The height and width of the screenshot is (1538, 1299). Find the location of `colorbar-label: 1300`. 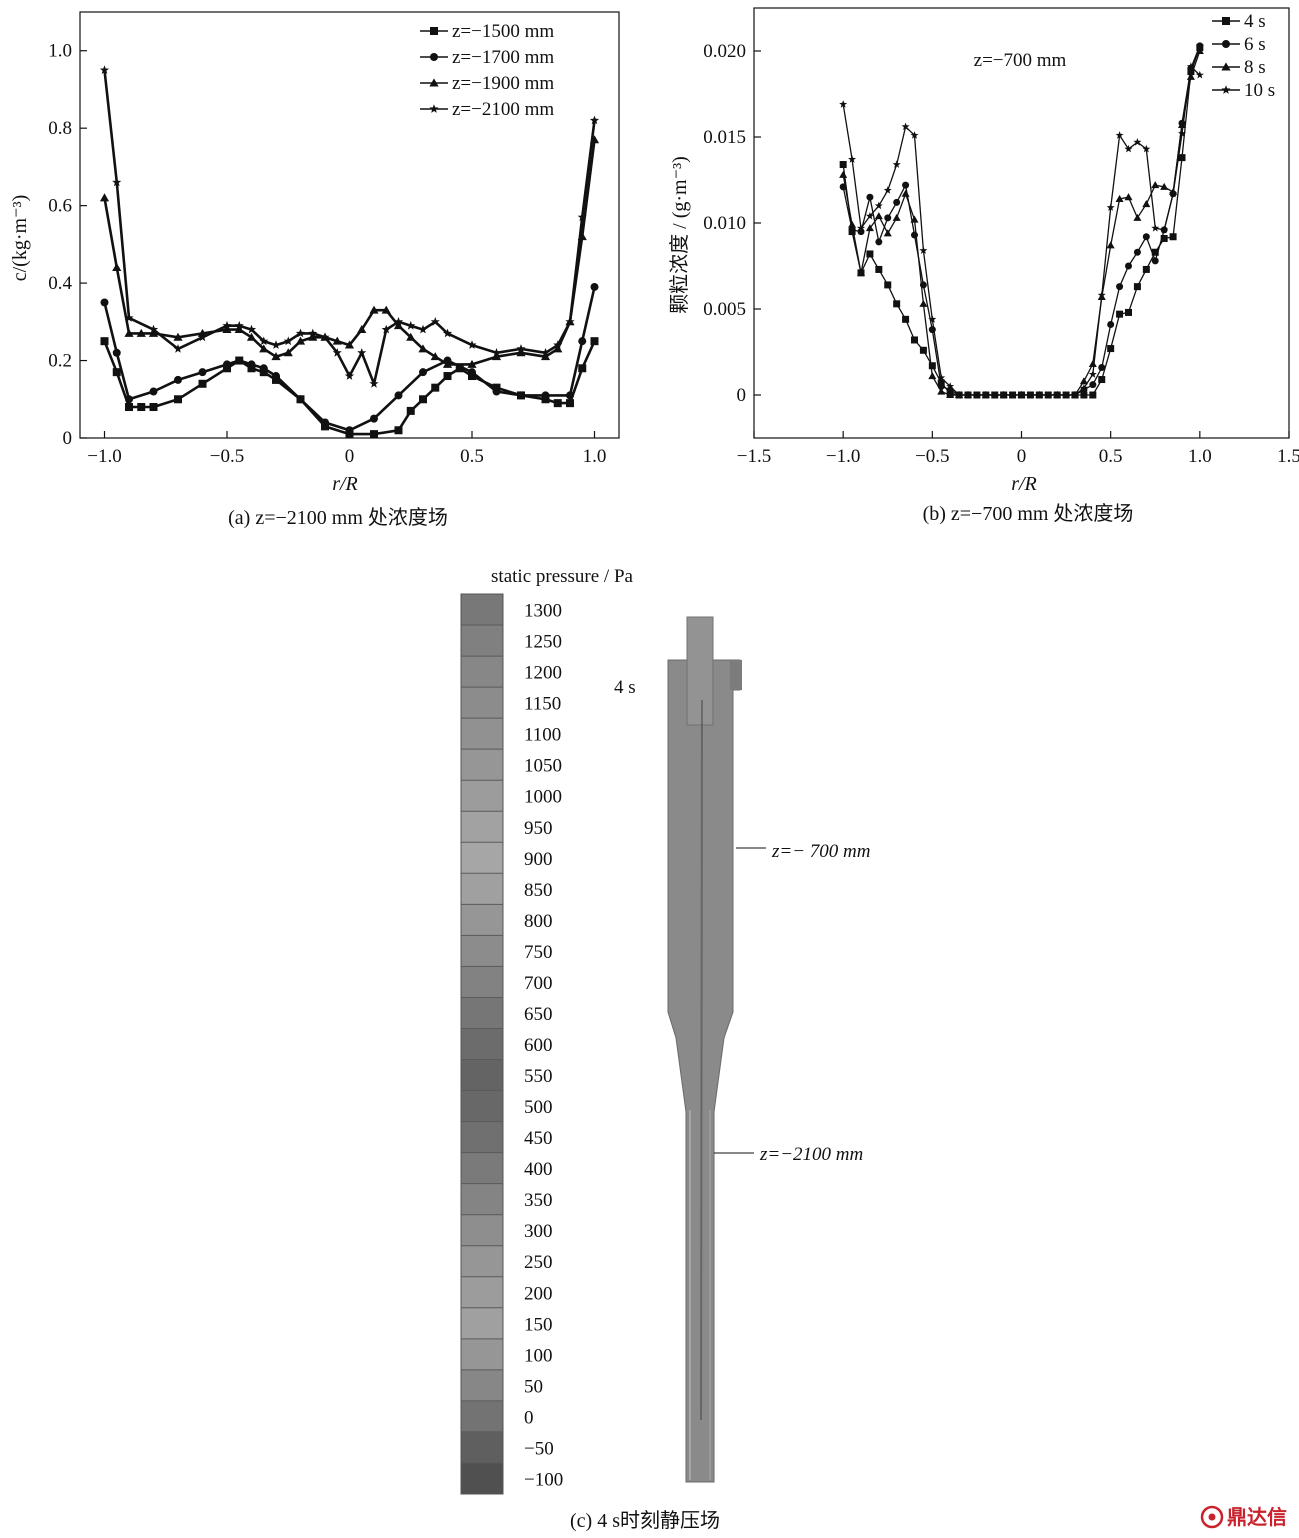

colorbar-label: 1300 is located at coordinates (543, 611).